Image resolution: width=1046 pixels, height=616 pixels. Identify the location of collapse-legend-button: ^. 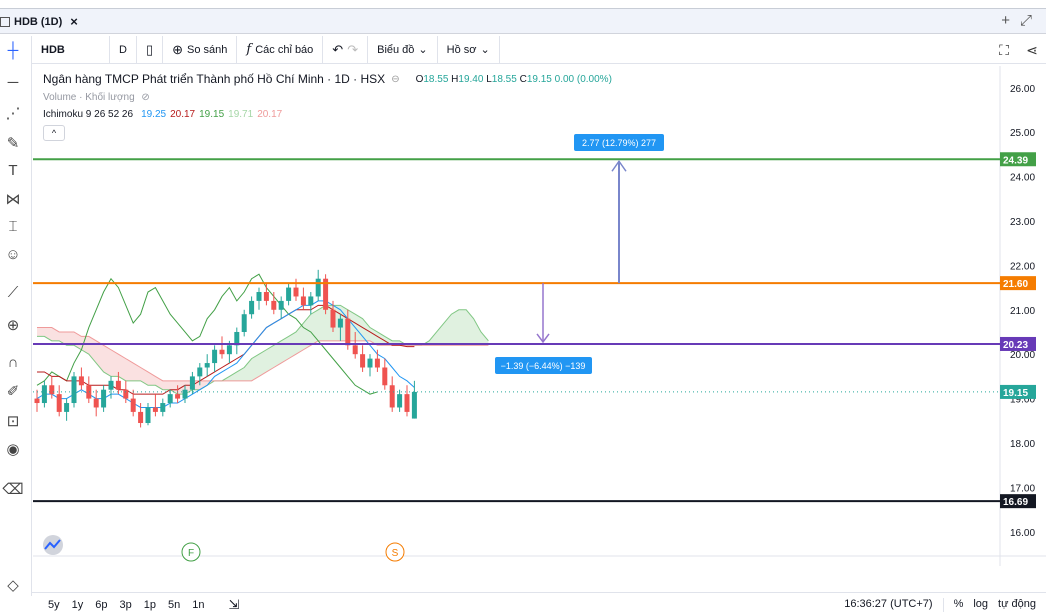
(54, 133).